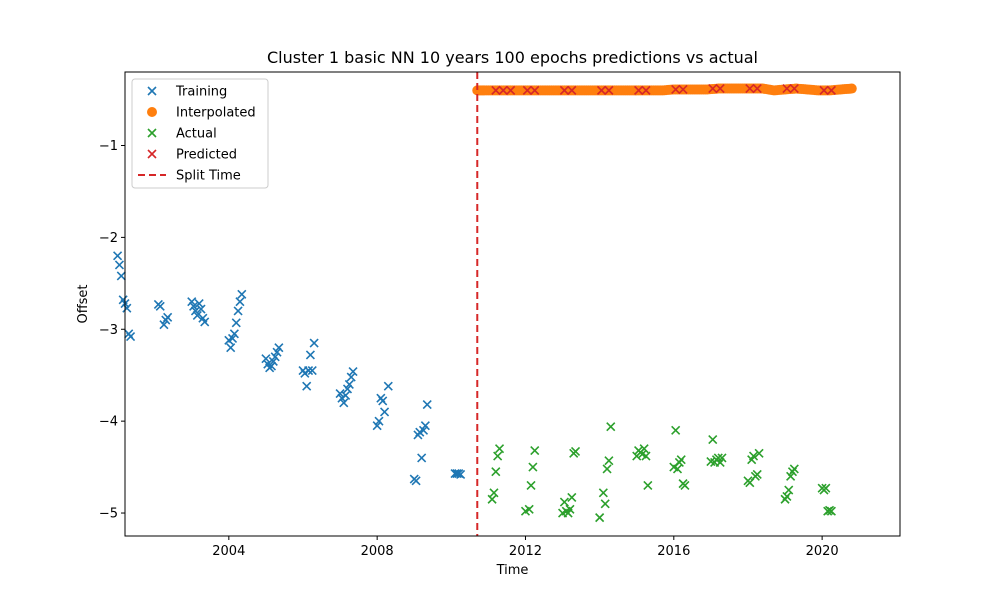 This screenshot has width=1000, height=600. I want to click on legend-item-training: Training, so click(187, 92).